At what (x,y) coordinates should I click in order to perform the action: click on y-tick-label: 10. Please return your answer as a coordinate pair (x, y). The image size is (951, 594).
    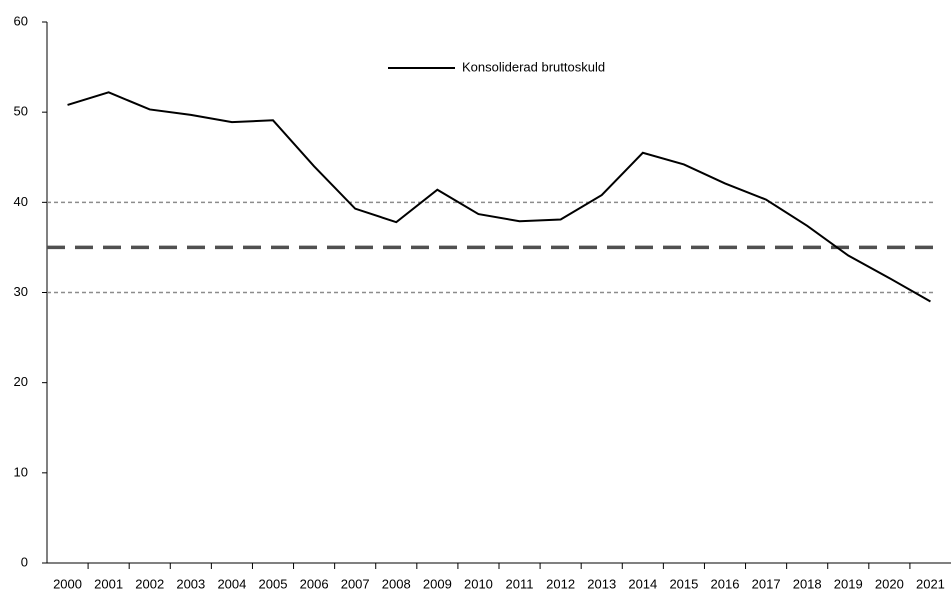
    Looking at the image, I should click on (21, 471).